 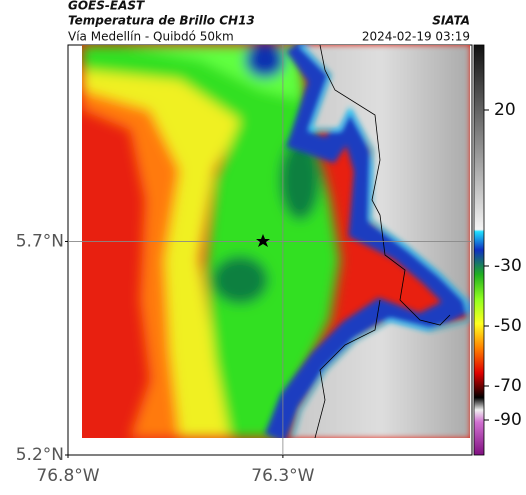 I want to click on lat-tick-label: 5.2°N, so click(x=40, y=455).